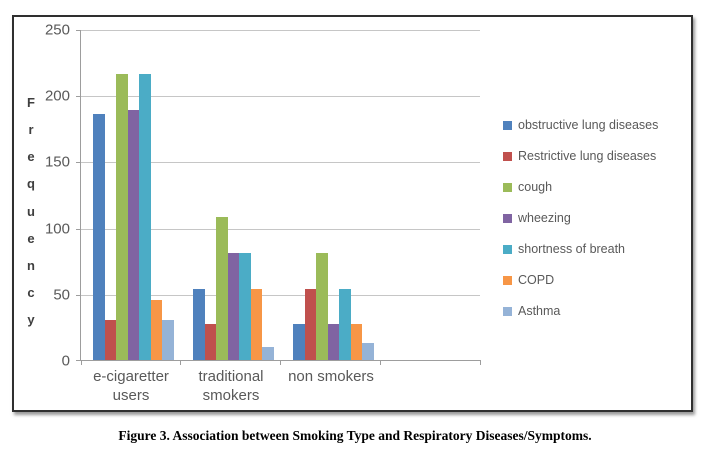  I want to click on legend-item-obstructive-lung-diseases: obstructive lung diseases, so click(580, 125).